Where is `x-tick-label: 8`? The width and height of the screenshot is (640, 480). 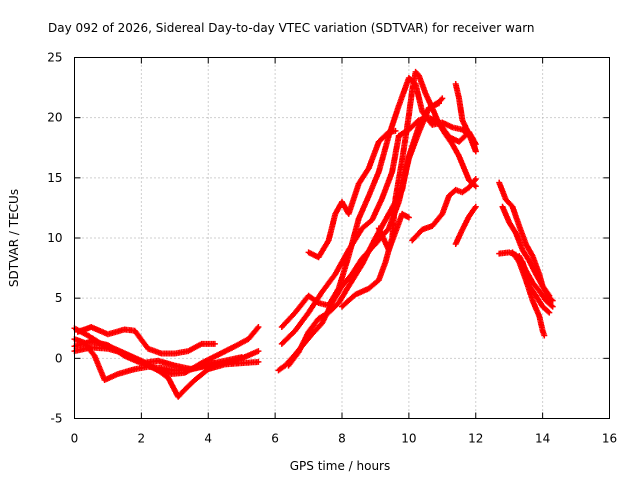 x-tick-label: 8 is located at coordinates (342, 439).